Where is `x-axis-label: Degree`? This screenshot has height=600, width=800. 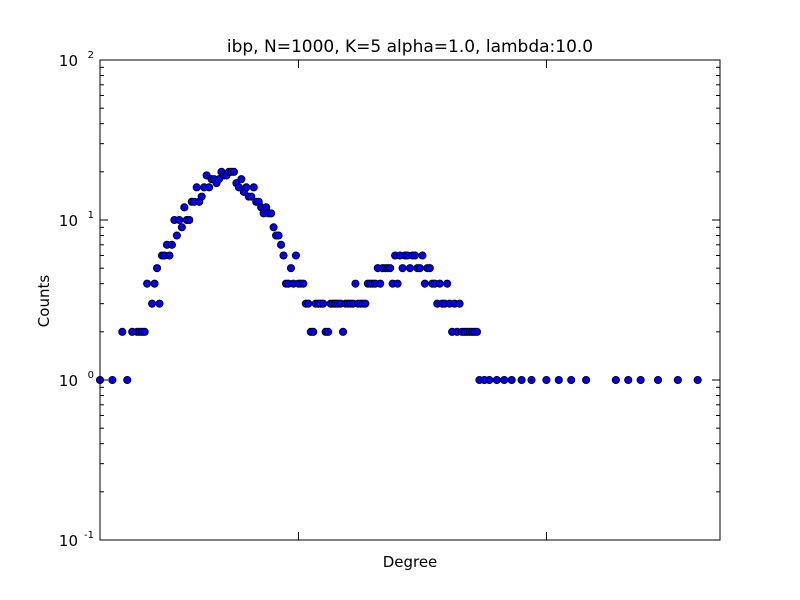
x-axis-label: Degree is located at coordinates (410, 562).